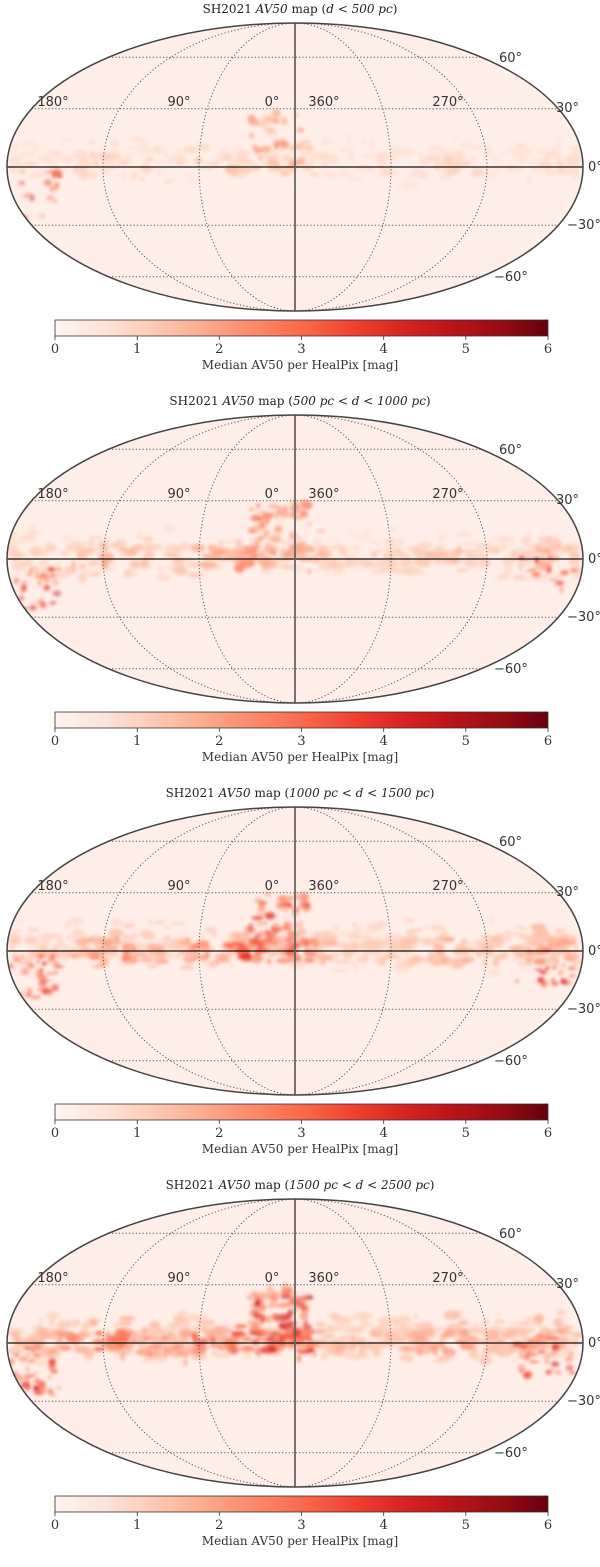 The height and width of the screenshot is (1567, 600). What do you see at coordinates (300, 9) in the screenshot?
I see `panel-title-1: SH2021 AV50 map (d < 500 pc)` at bounding box center [300, 9].